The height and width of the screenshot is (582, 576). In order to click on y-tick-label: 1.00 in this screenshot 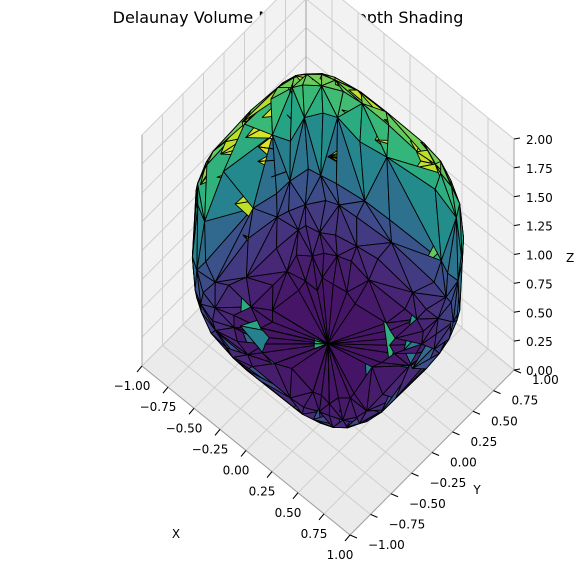, I will do `click(545, 380)`.